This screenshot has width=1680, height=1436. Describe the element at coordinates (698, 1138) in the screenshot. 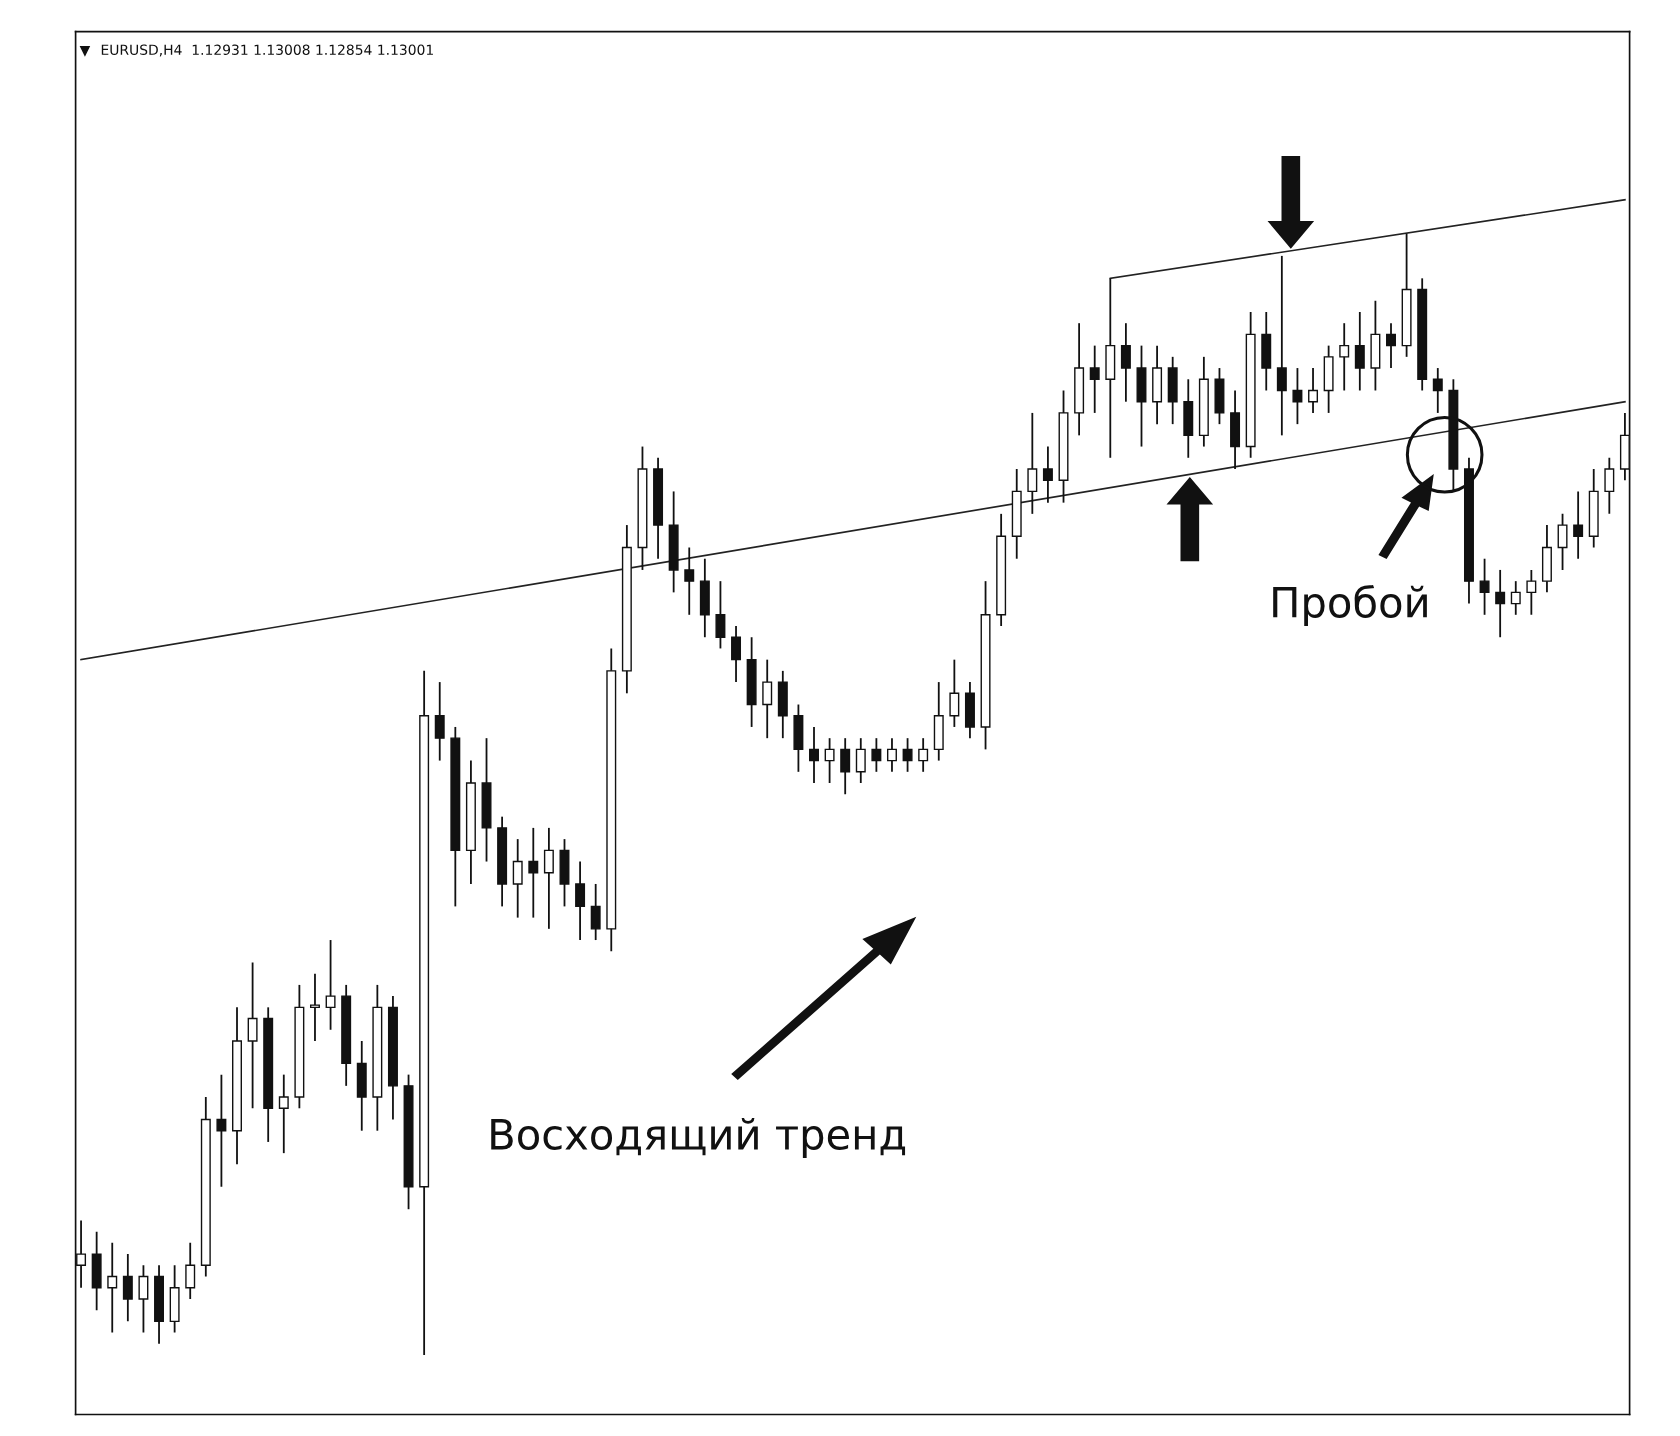

I see `annotation: Восходящий тренд` at that location.